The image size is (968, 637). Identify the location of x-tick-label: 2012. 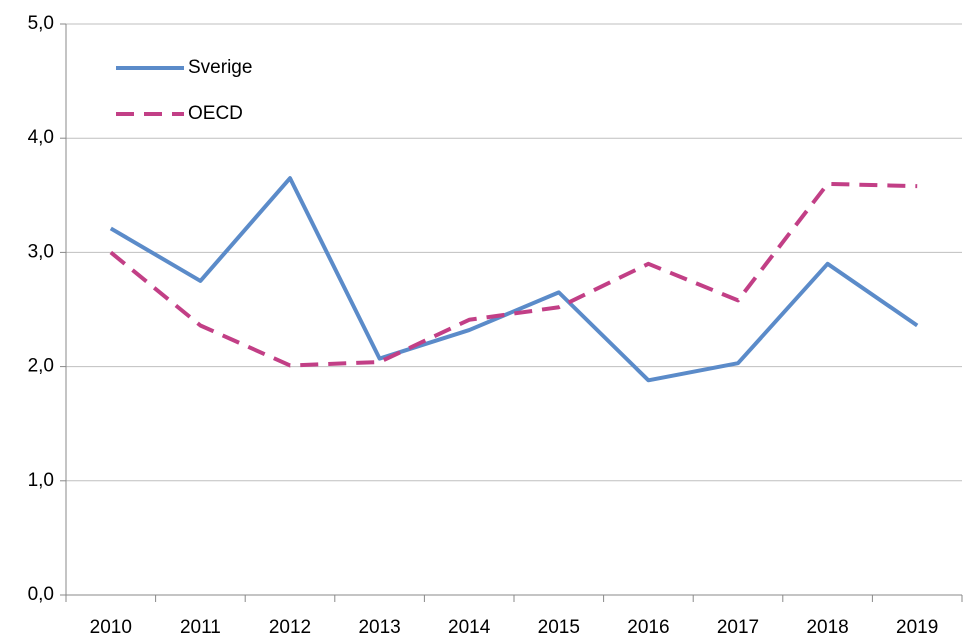
(290, 627).